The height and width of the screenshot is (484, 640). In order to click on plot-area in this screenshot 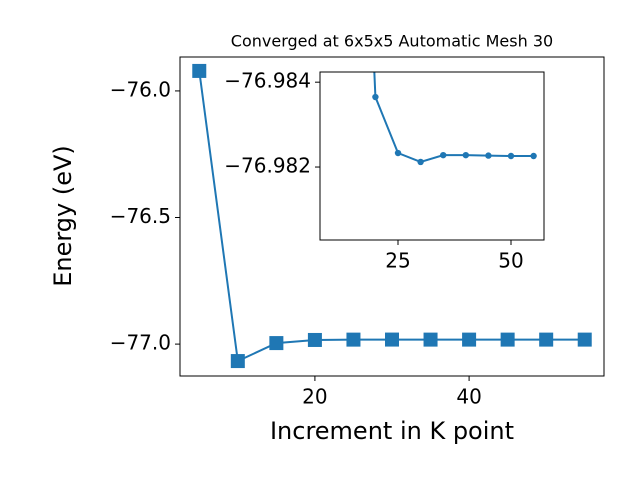, I will do `click(454, 119)`.